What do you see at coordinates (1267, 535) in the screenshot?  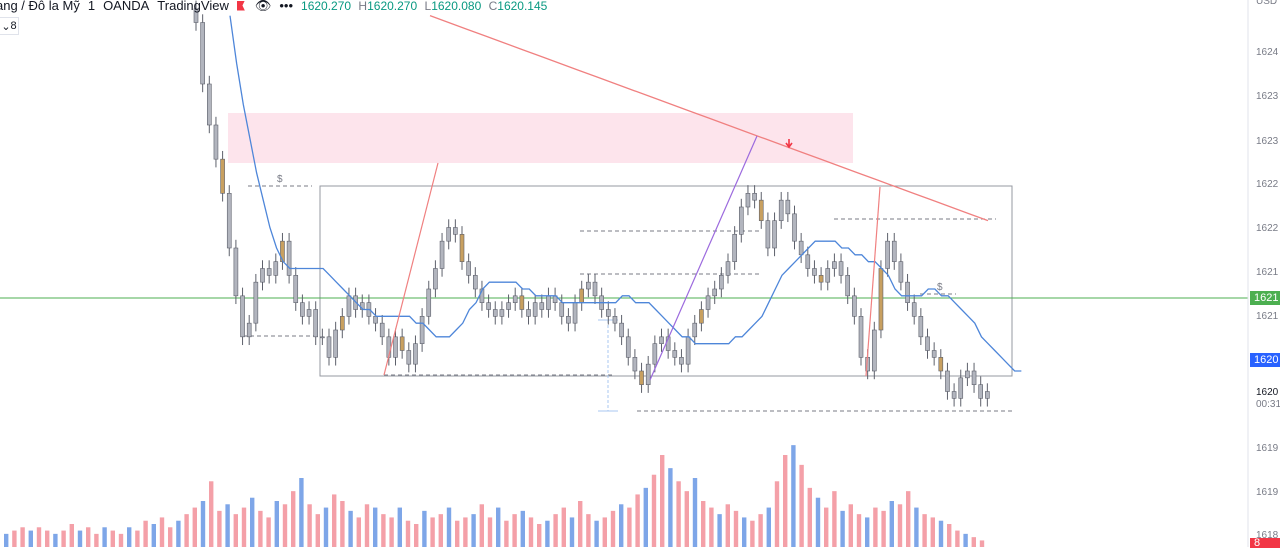 I see `price-tick-label: 1618` at bounding box center [1267, 535].